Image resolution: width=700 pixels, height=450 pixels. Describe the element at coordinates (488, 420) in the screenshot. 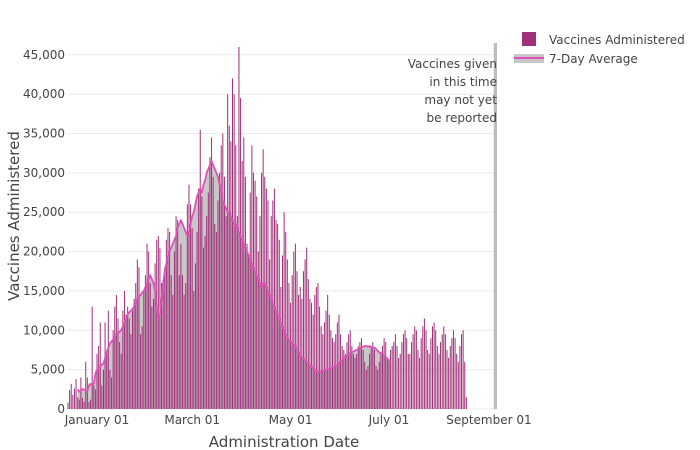

I see `x-tick-label: September 01` at that location.